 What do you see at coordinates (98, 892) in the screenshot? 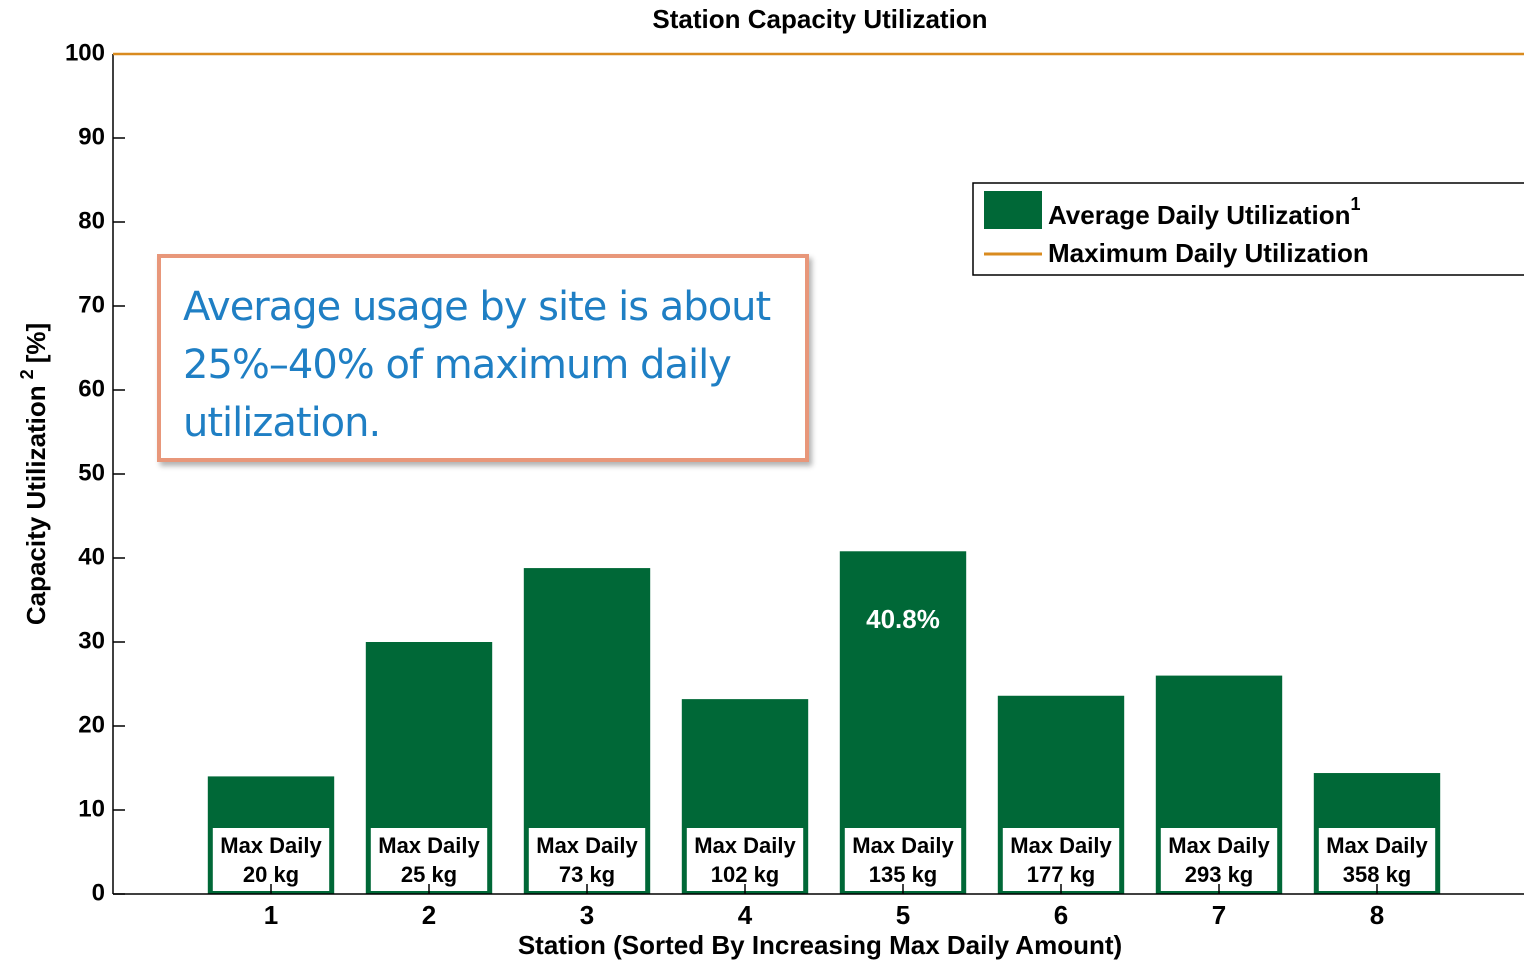
I see `y-tick-label: 0` at bounding box center [98, 892].